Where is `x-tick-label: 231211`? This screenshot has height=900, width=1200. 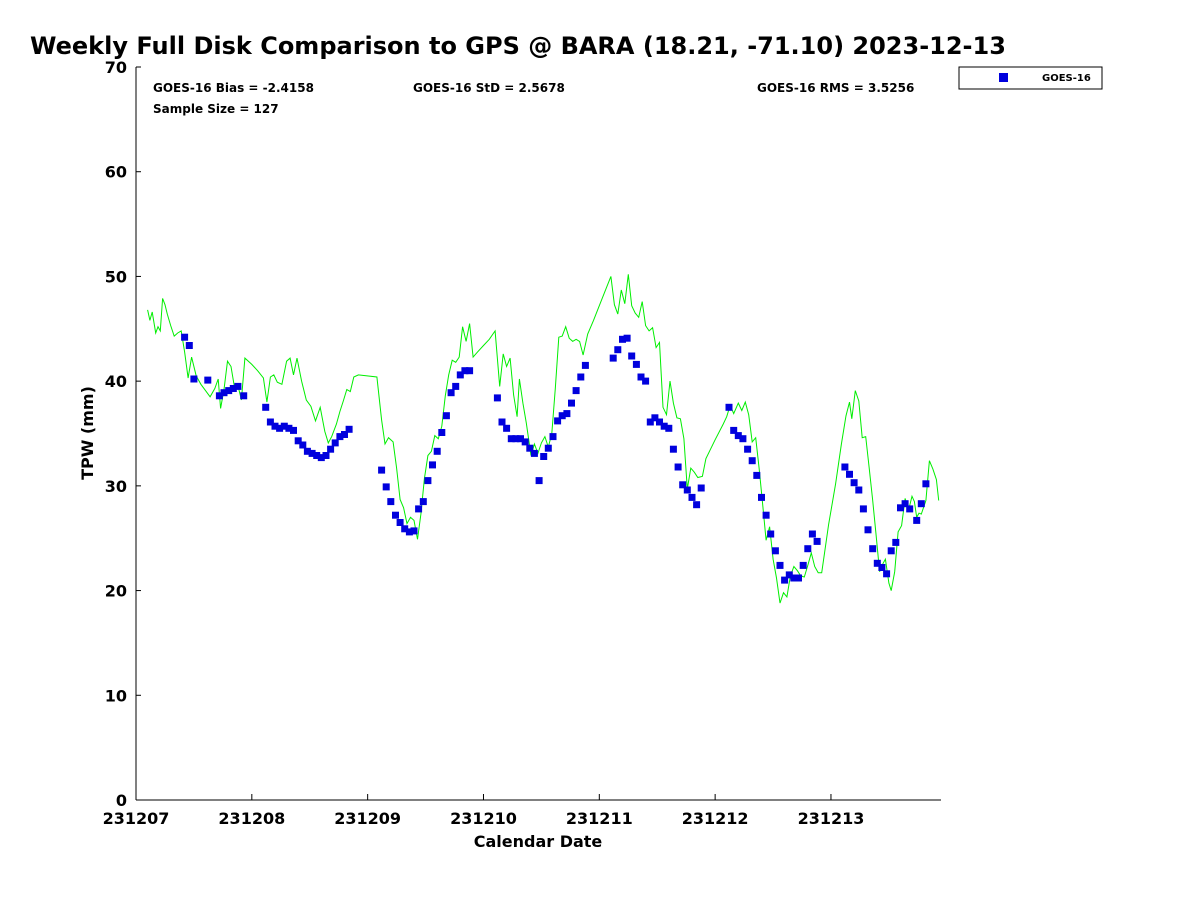 x-tick-label: 231211 is located at coordinates (599, 818).